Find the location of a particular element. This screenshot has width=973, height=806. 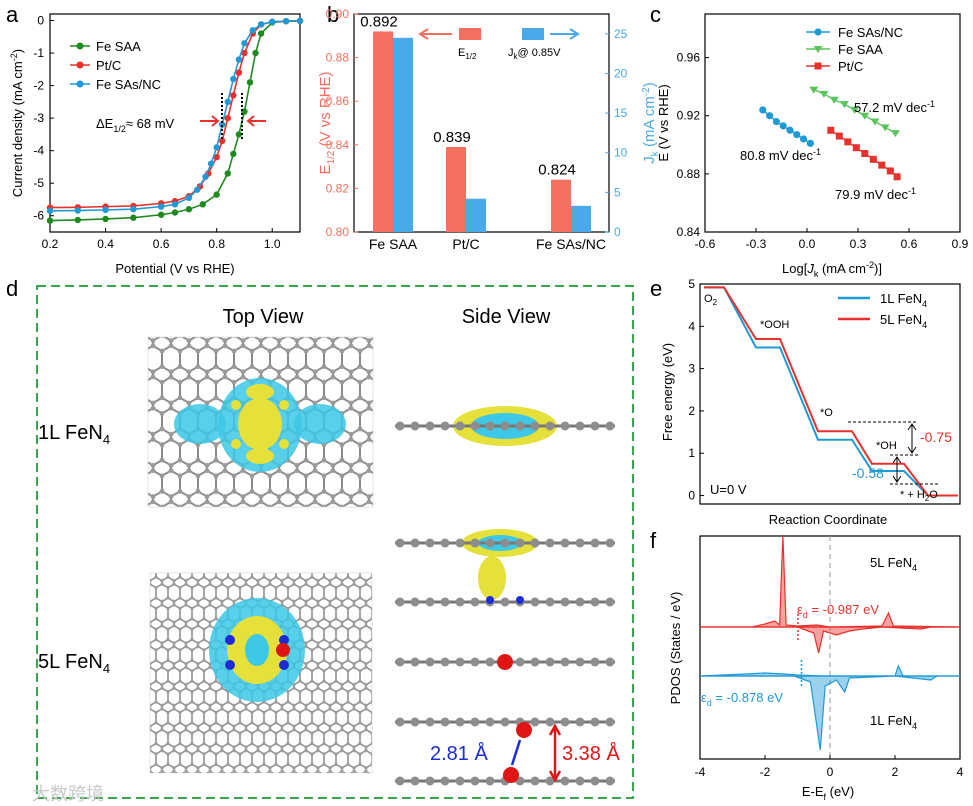

top-view-5l-image is located at coordinates (261, 673).